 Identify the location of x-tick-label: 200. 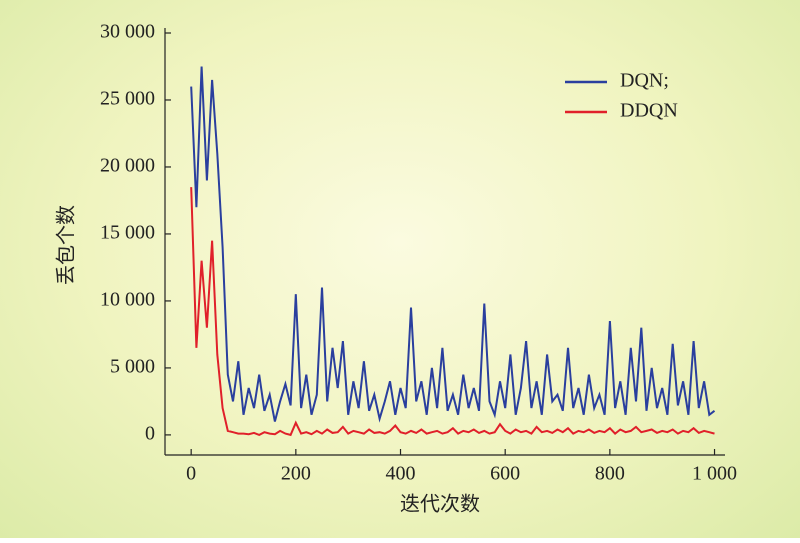
(296, 474).